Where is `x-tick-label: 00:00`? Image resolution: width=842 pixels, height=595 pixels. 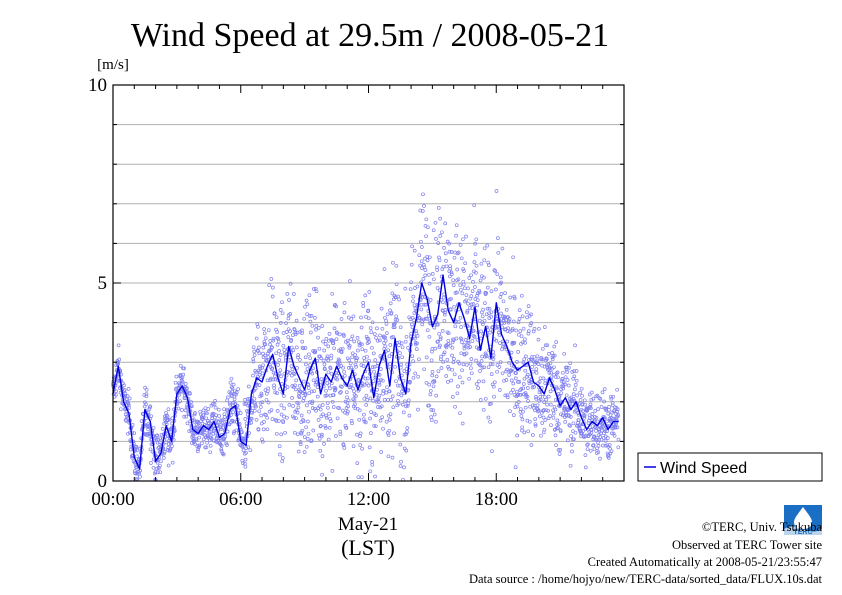 x-tick-label: 00:00 is located at coordinates (112, 499).